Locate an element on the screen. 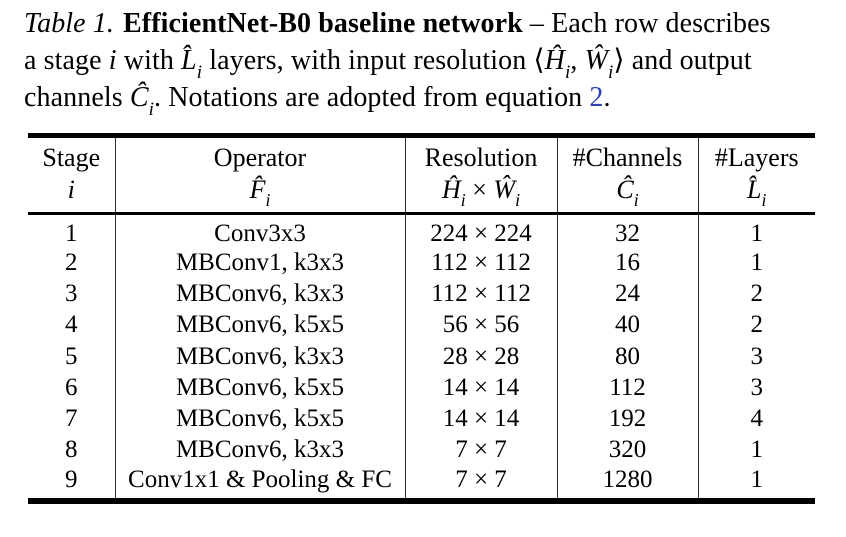 The height and width of the screenshot is (537, 846). table-row: 3 MBConv6, k3x3 112 × 112 24 2 is located at coordinates (421, 294).